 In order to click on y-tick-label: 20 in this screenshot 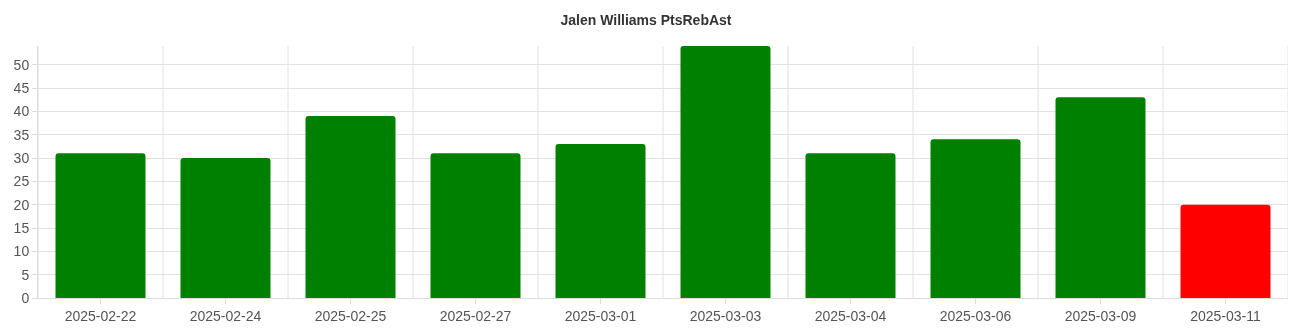, I will do `click(21, 204)`.